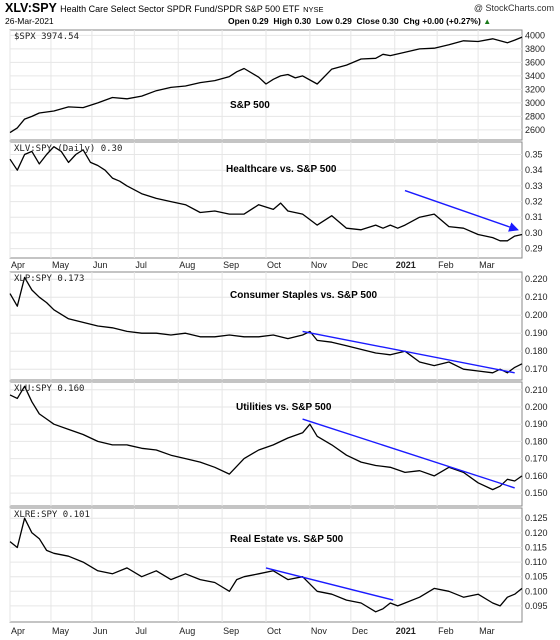 Image resolution: width=560 pixels, height=640 pixels. I want to click on exchange-label: NYSE, so click(313, 9).